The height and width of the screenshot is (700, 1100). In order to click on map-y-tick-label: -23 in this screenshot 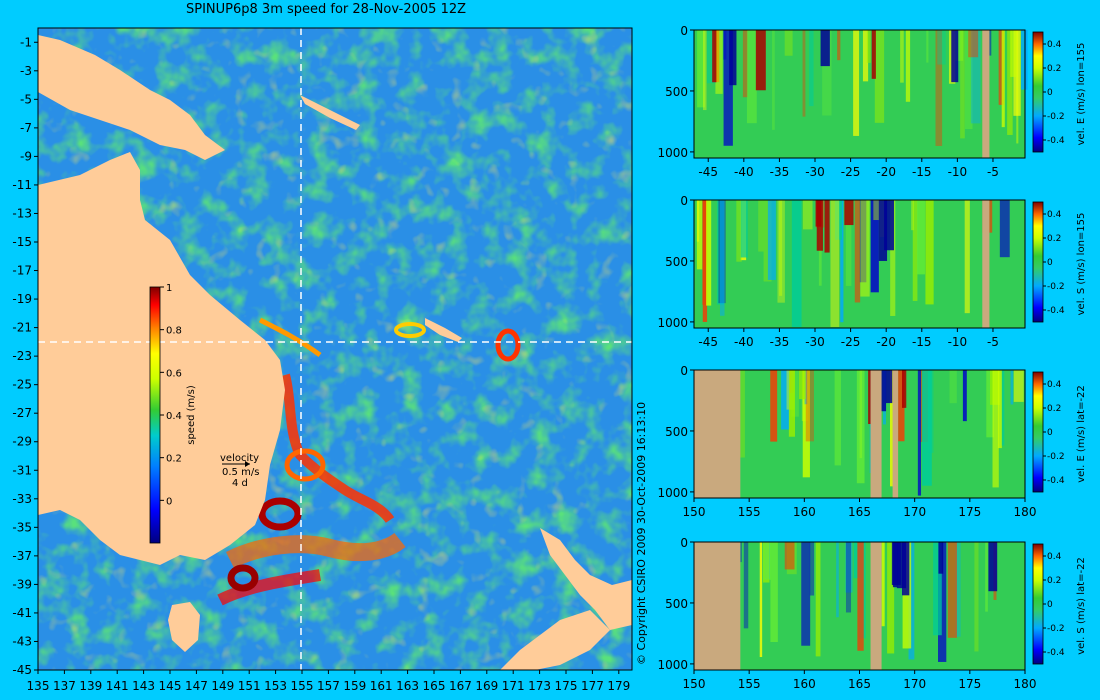, I will do `click(22, 356)`.